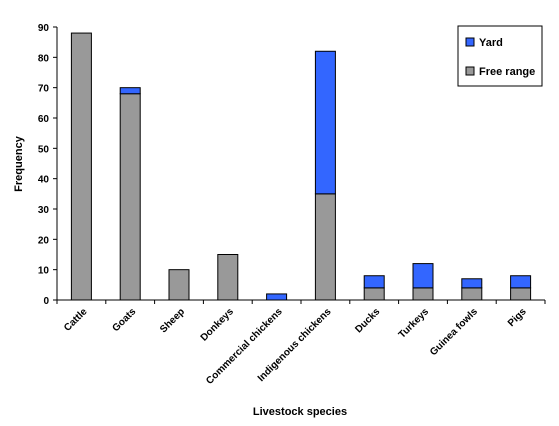 The image size is (559, 426). Describe the element at coordinates (277, 297) in the screenshot. I see `bar-yard-commercial-chickens` at that location.